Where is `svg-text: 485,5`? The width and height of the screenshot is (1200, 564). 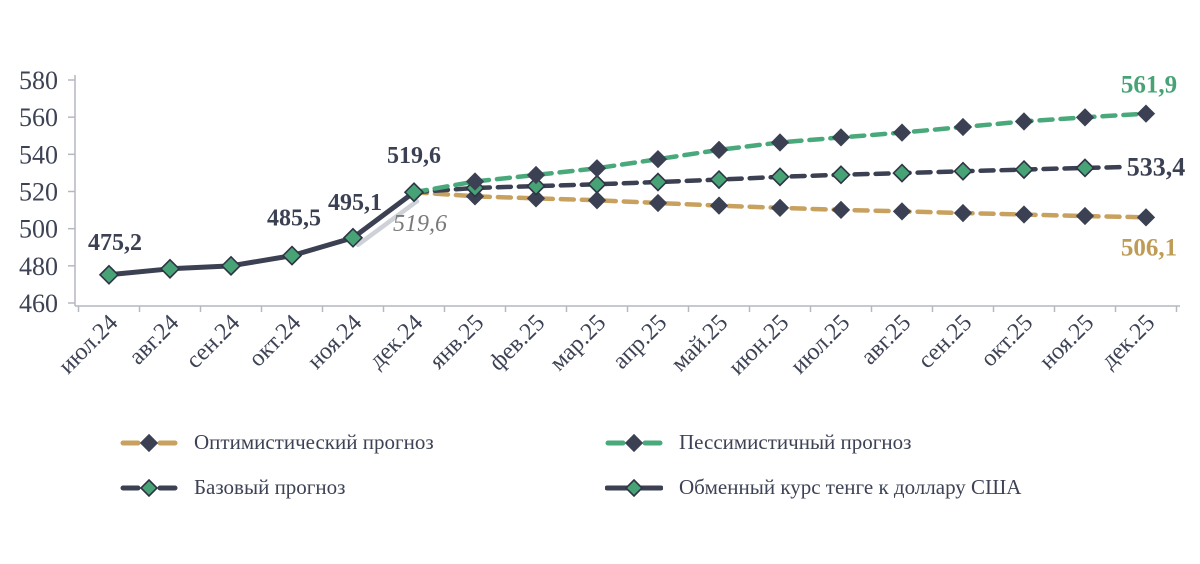 svg-text: 485,5 is located at coordinates (294, 219).